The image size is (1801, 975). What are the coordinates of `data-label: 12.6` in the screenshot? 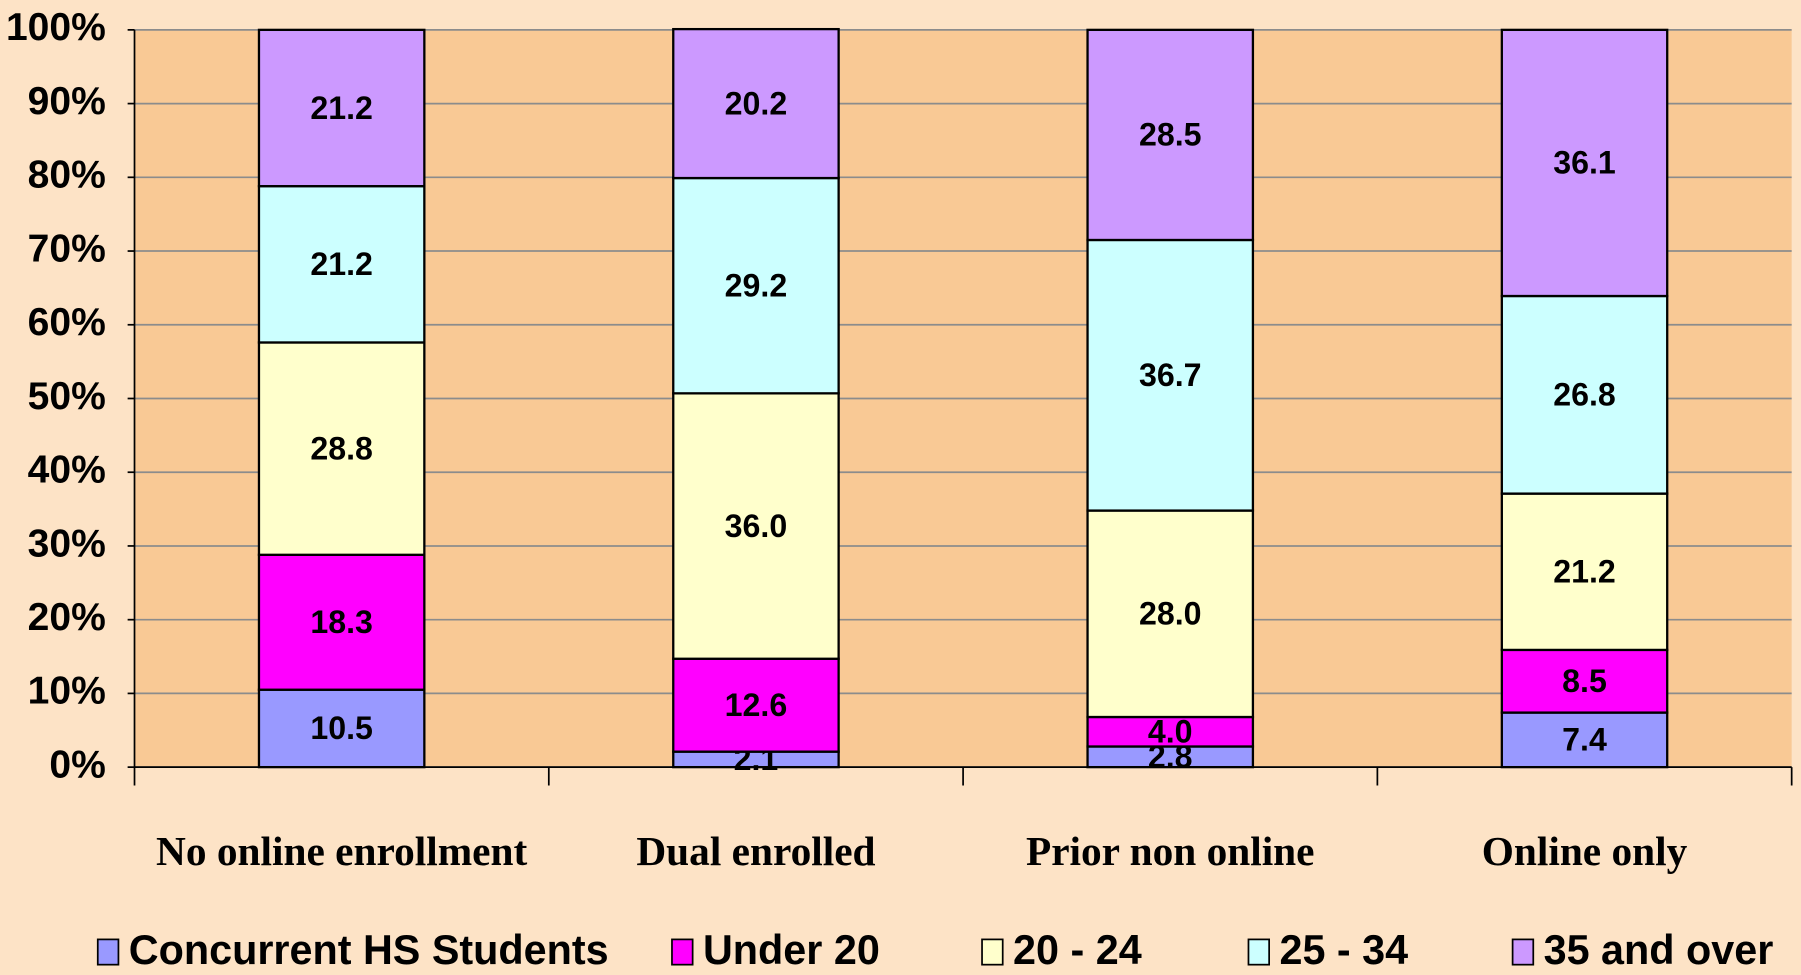 It's located at (756, 705).